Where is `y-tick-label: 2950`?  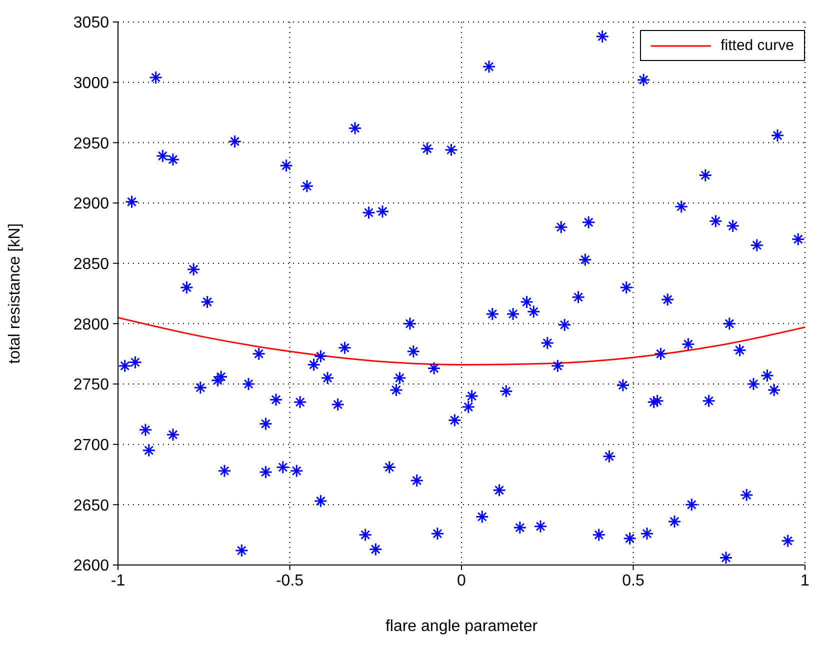 y-tick-label: 2950 is located at coordinates (91, 143).